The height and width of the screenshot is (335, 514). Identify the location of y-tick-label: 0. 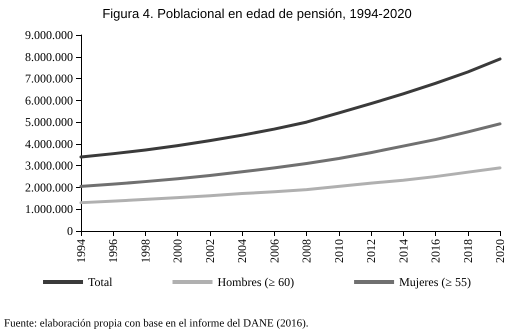
(70, 231).